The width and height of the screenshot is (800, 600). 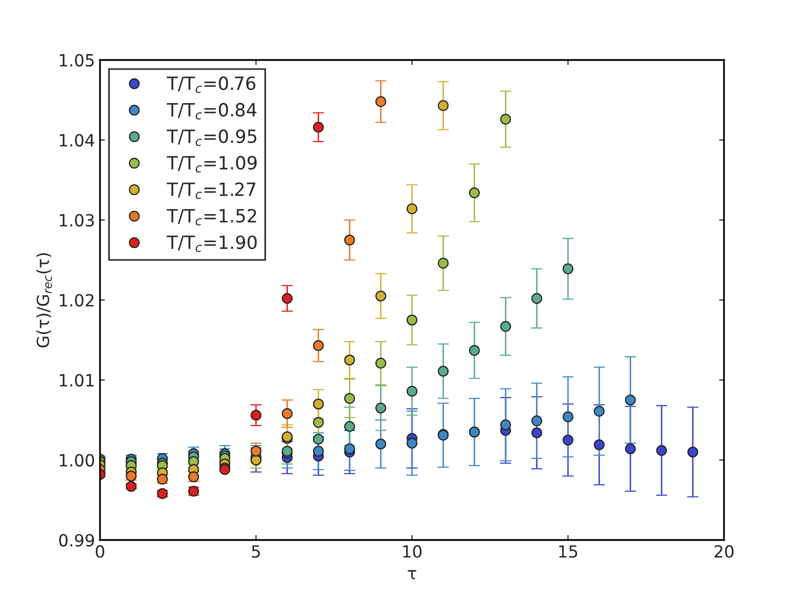 I want to click on legend-label: T/T$_{c}$=0.76, so click(x=211, y=84).